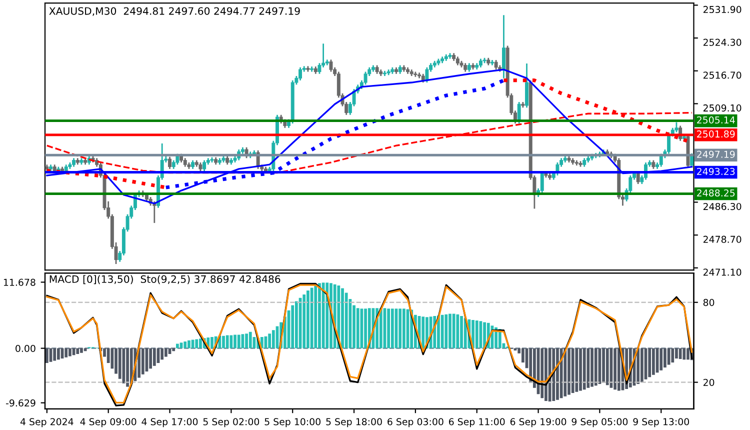  What do you see at coordinates (108, 423) in the screenshot?
I see `x-tick-label: 4 Sep 09:00` at bounding box center [108, 423].